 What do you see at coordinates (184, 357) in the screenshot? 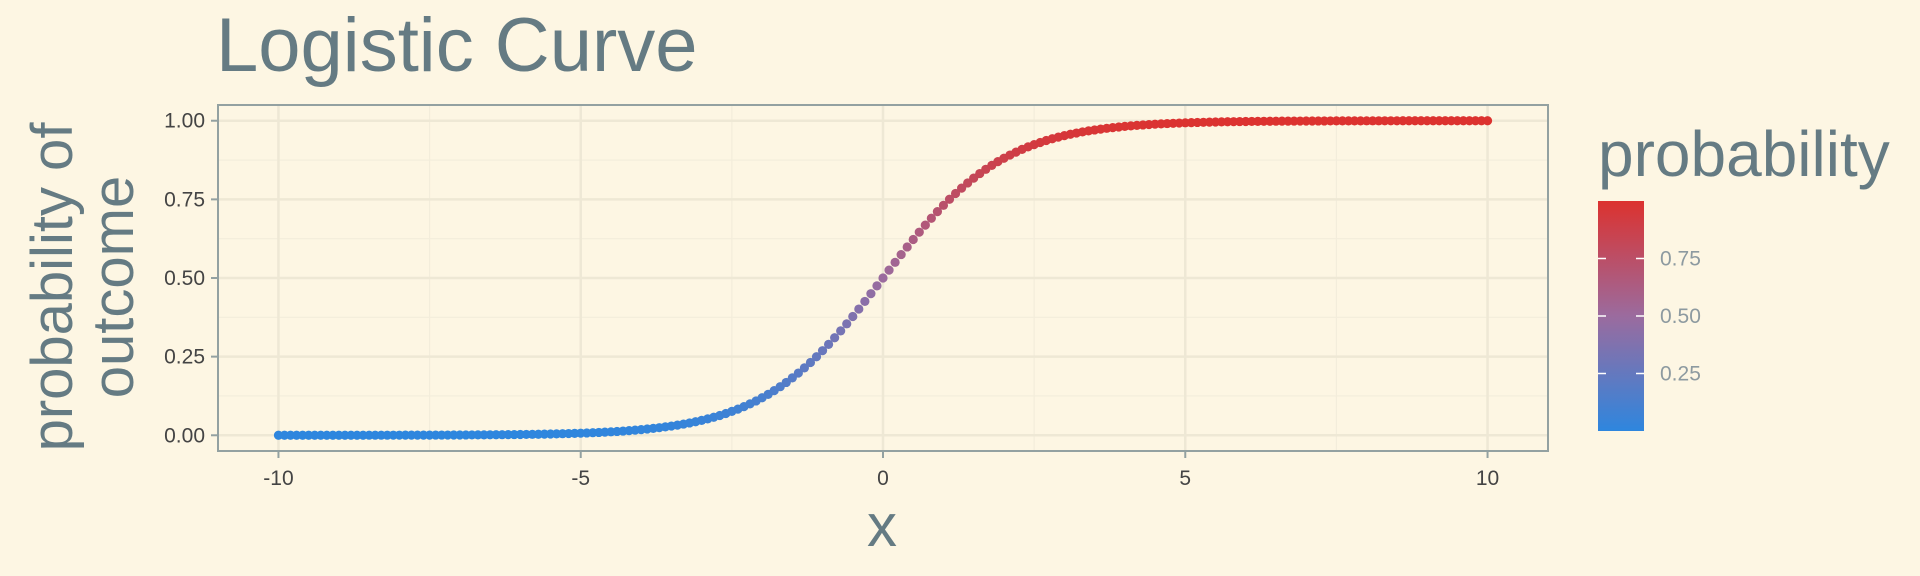
I see `y-tick-label: 0.25` at bounding box center [184, 357].